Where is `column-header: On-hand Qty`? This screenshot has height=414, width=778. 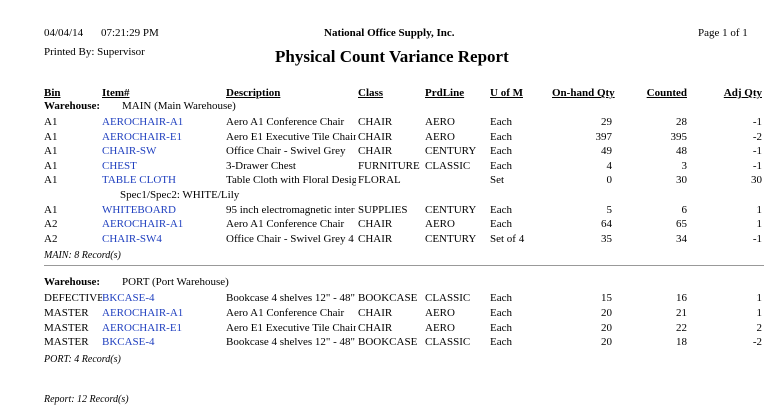
column-header: On-hand Qty is located at coordinates (583, 93).